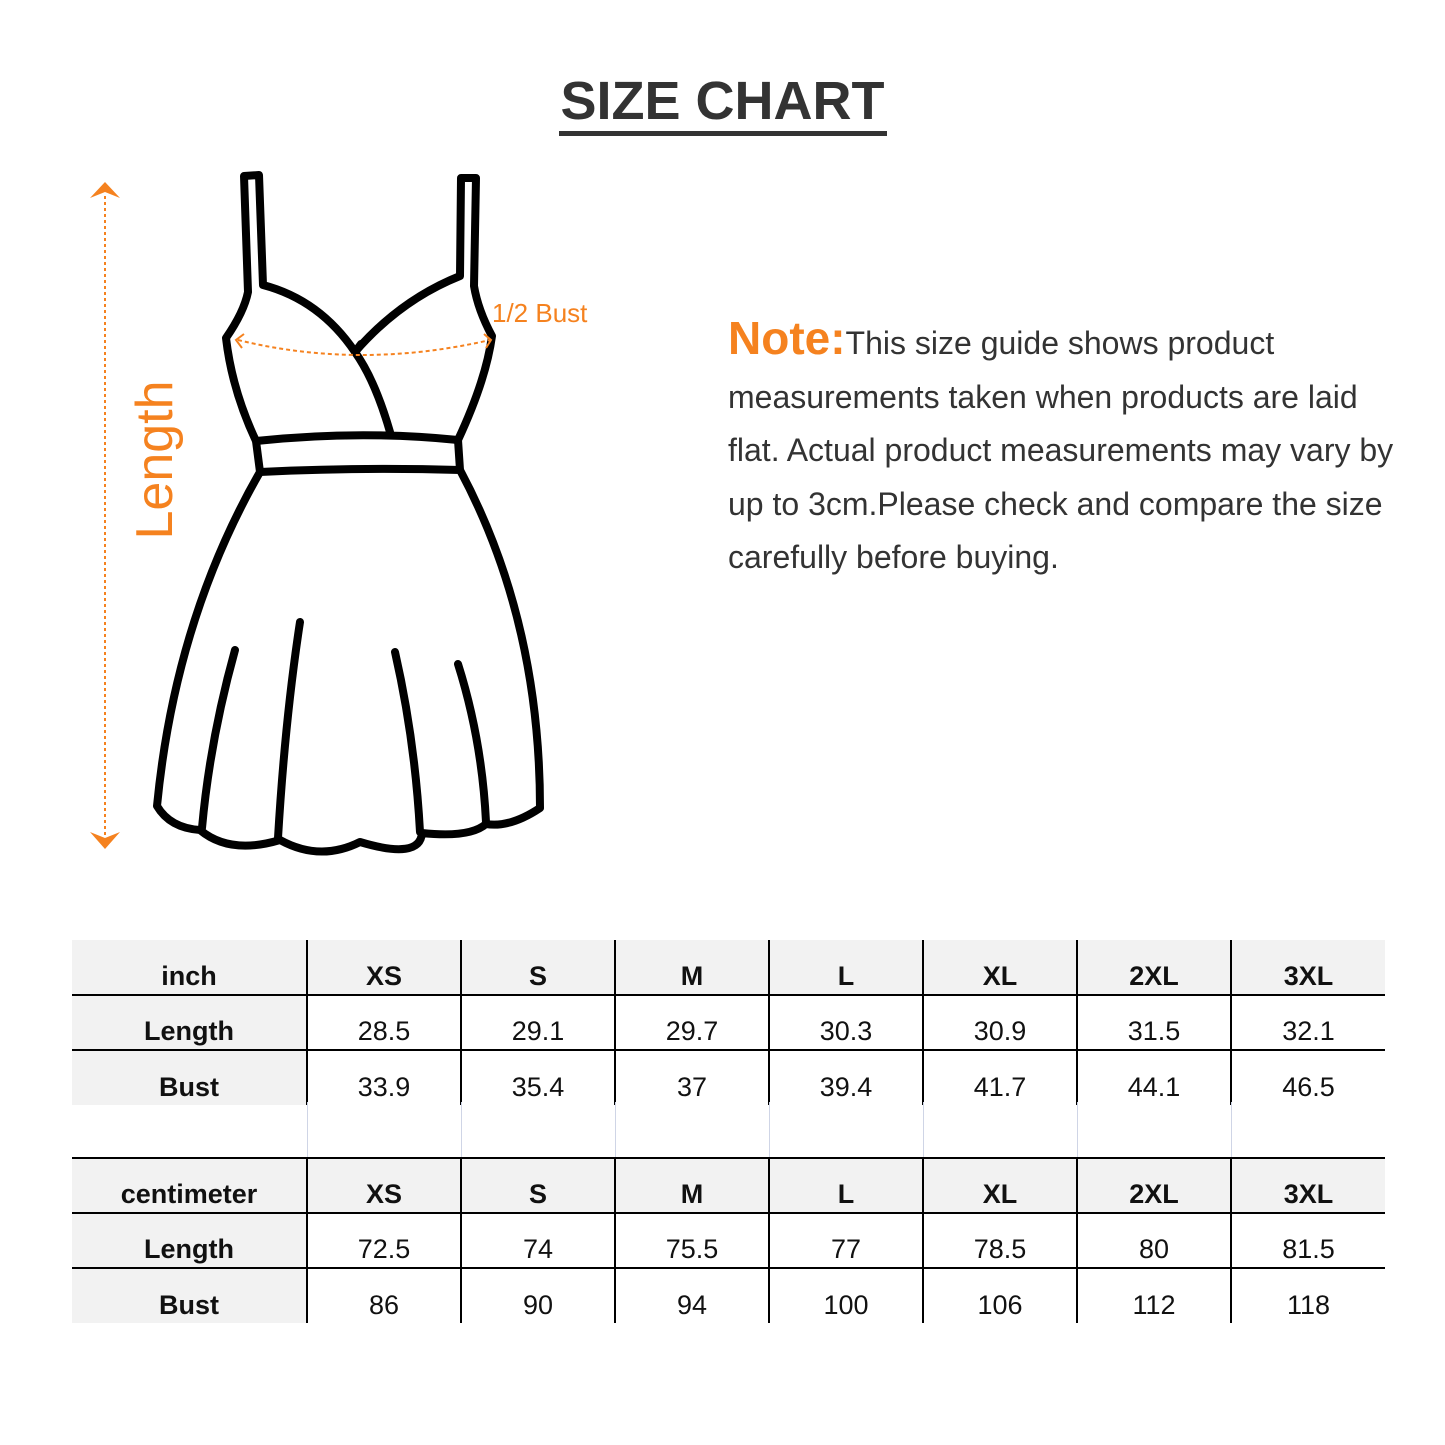  What do you see at coordinates (845, 1023) in the screenshot?
I see `table-cell: 30.3` at bounding box center [845, 1023].